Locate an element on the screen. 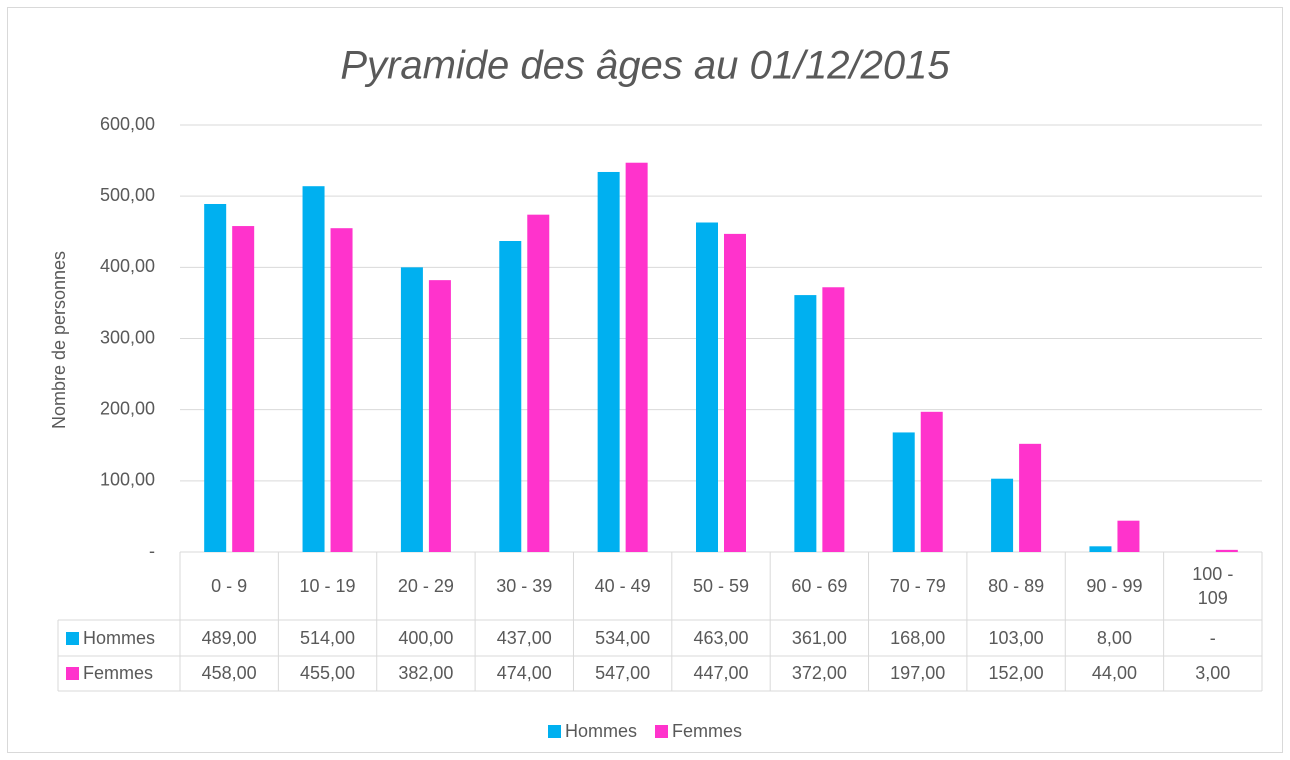 The width and height of the screenshot is (1290, 760). row-header-text: Hommes is located at coordinates (119, 637).